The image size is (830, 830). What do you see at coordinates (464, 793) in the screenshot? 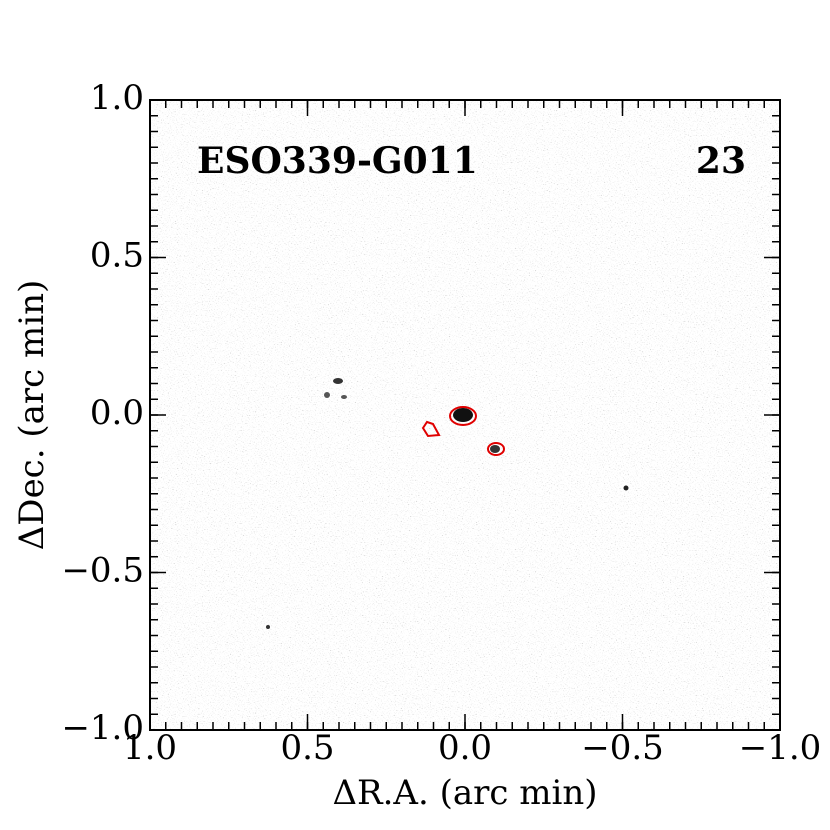
I see `x-axis-label: ΔR.A. (arc min)` at bounding box center [464, 793].